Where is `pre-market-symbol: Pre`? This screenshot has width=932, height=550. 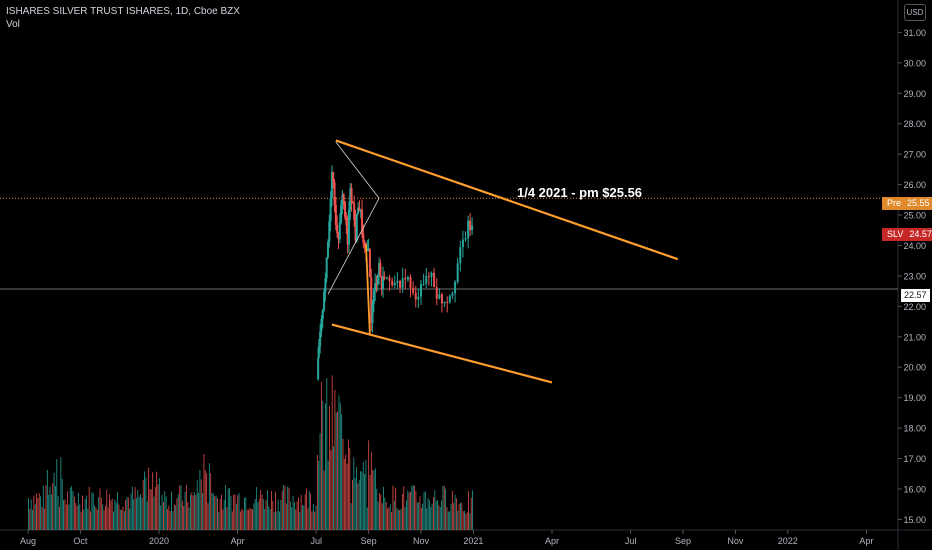
pre-market-symbol: Pre is located at coordinates (894, 203).